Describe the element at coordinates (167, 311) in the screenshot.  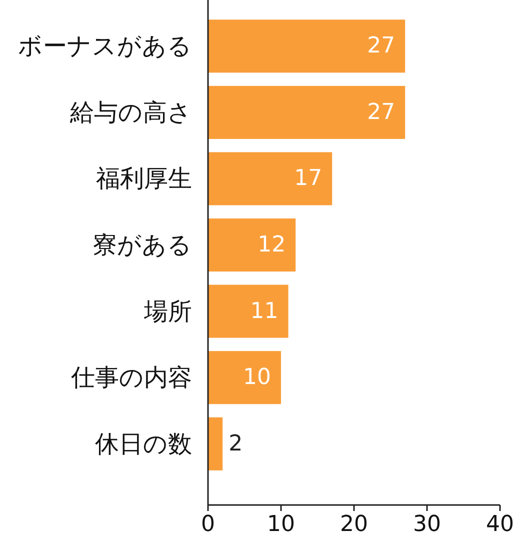
I see `y-tick-label: 場所` at that location.